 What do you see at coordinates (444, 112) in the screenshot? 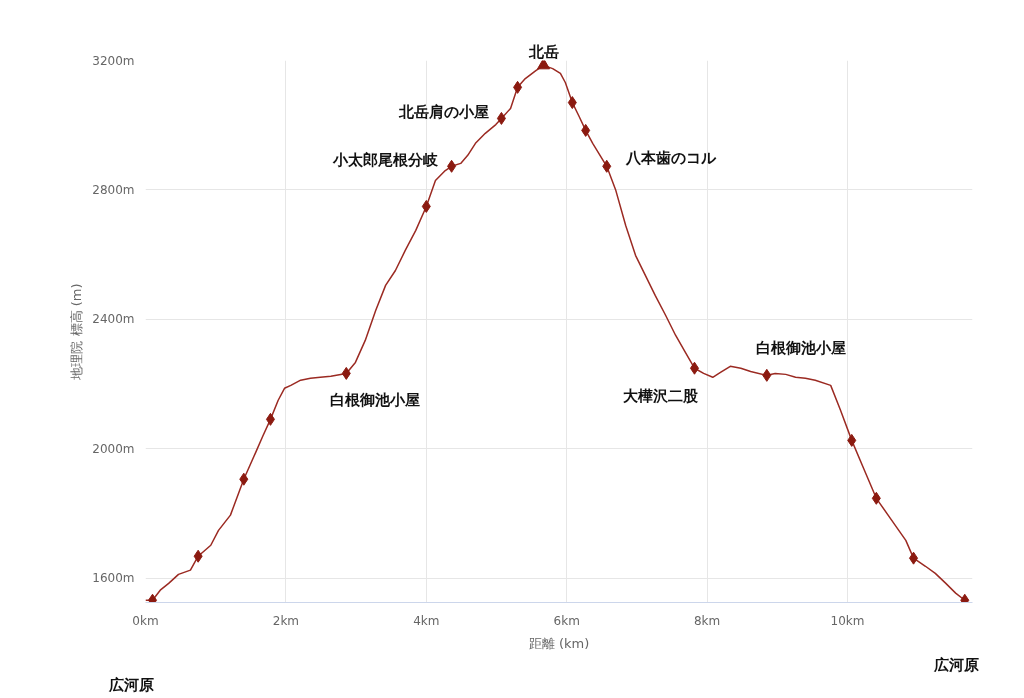
I see `annotation: 北岳肩の小屋` at bounding box center [444, 112].